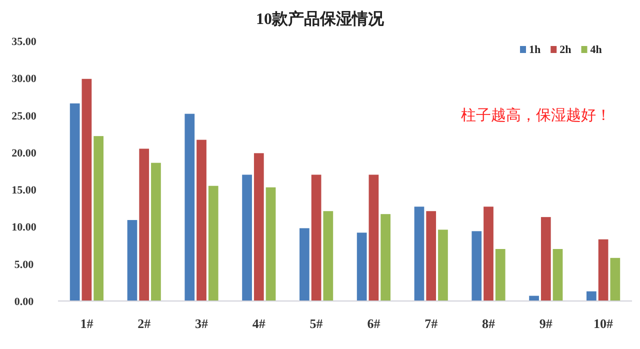  What do you see at coordinates (374, 323) in the screenshot?
I see `x-tick-label: 6#` at bounding box center [374, 323].